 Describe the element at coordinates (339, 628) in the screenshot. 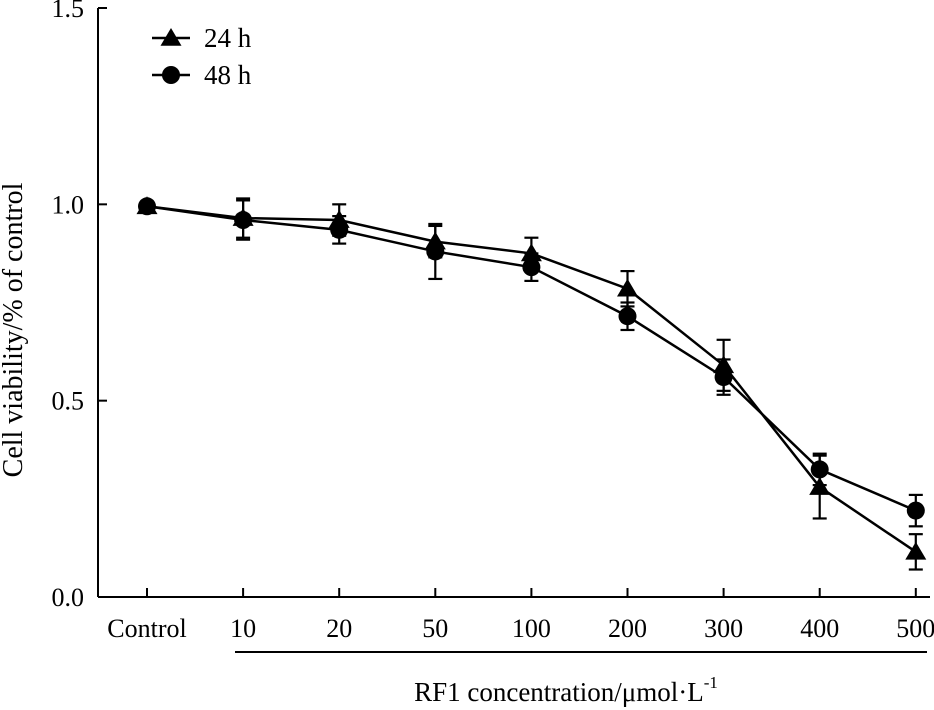

I see `x-tick-label: 20` at that location.